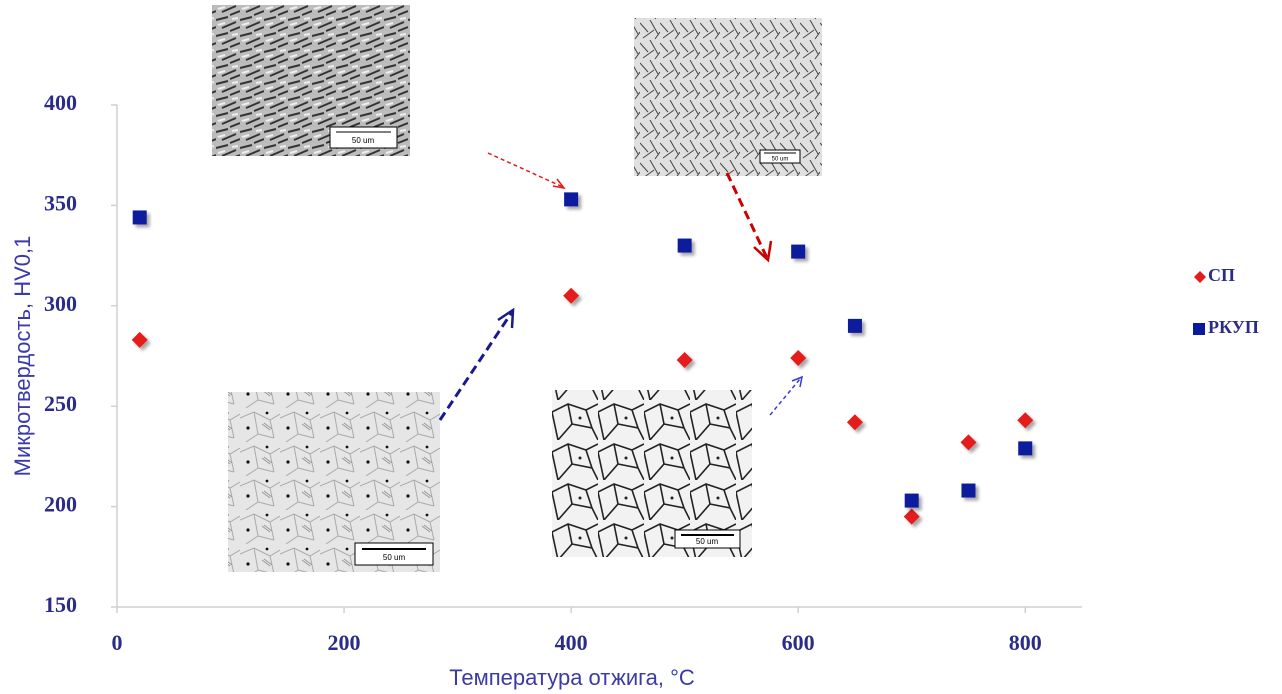  What do you see at coordinates (1025, 642) in the screenshot?
I see `x-tick-label: 800` at bounding box center [1025, 642].